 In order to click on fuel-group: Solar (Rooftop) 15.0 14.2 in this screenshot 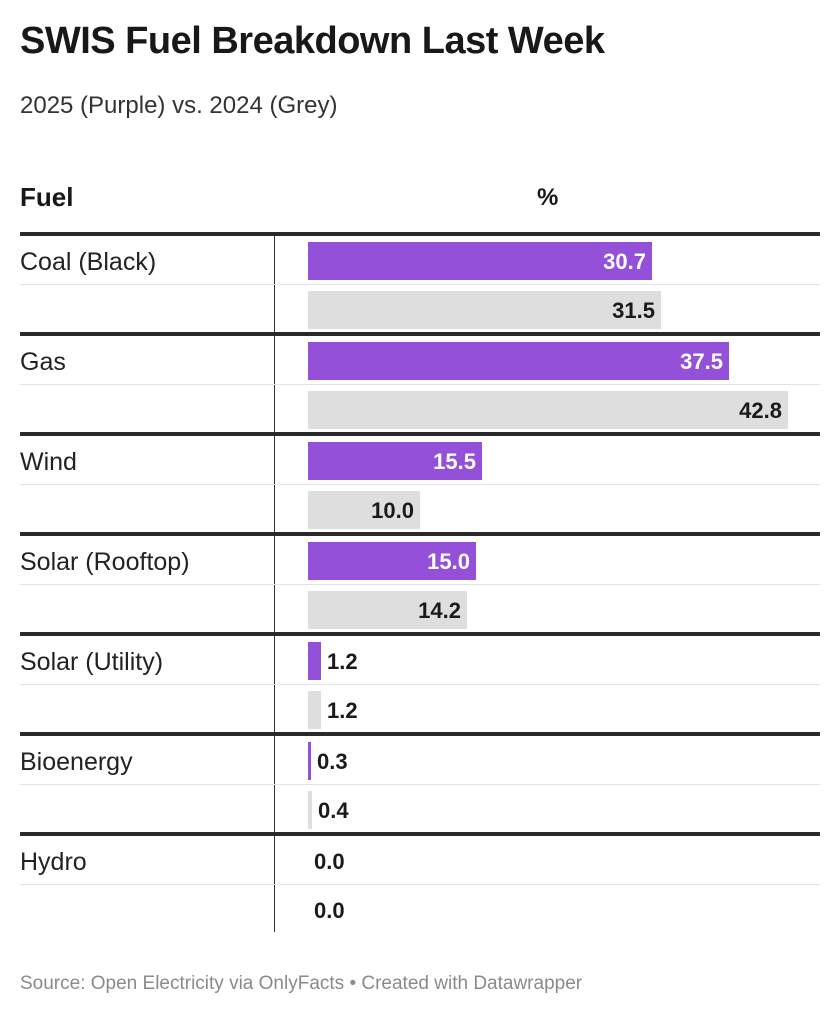, I will do `click(420, 582)`.